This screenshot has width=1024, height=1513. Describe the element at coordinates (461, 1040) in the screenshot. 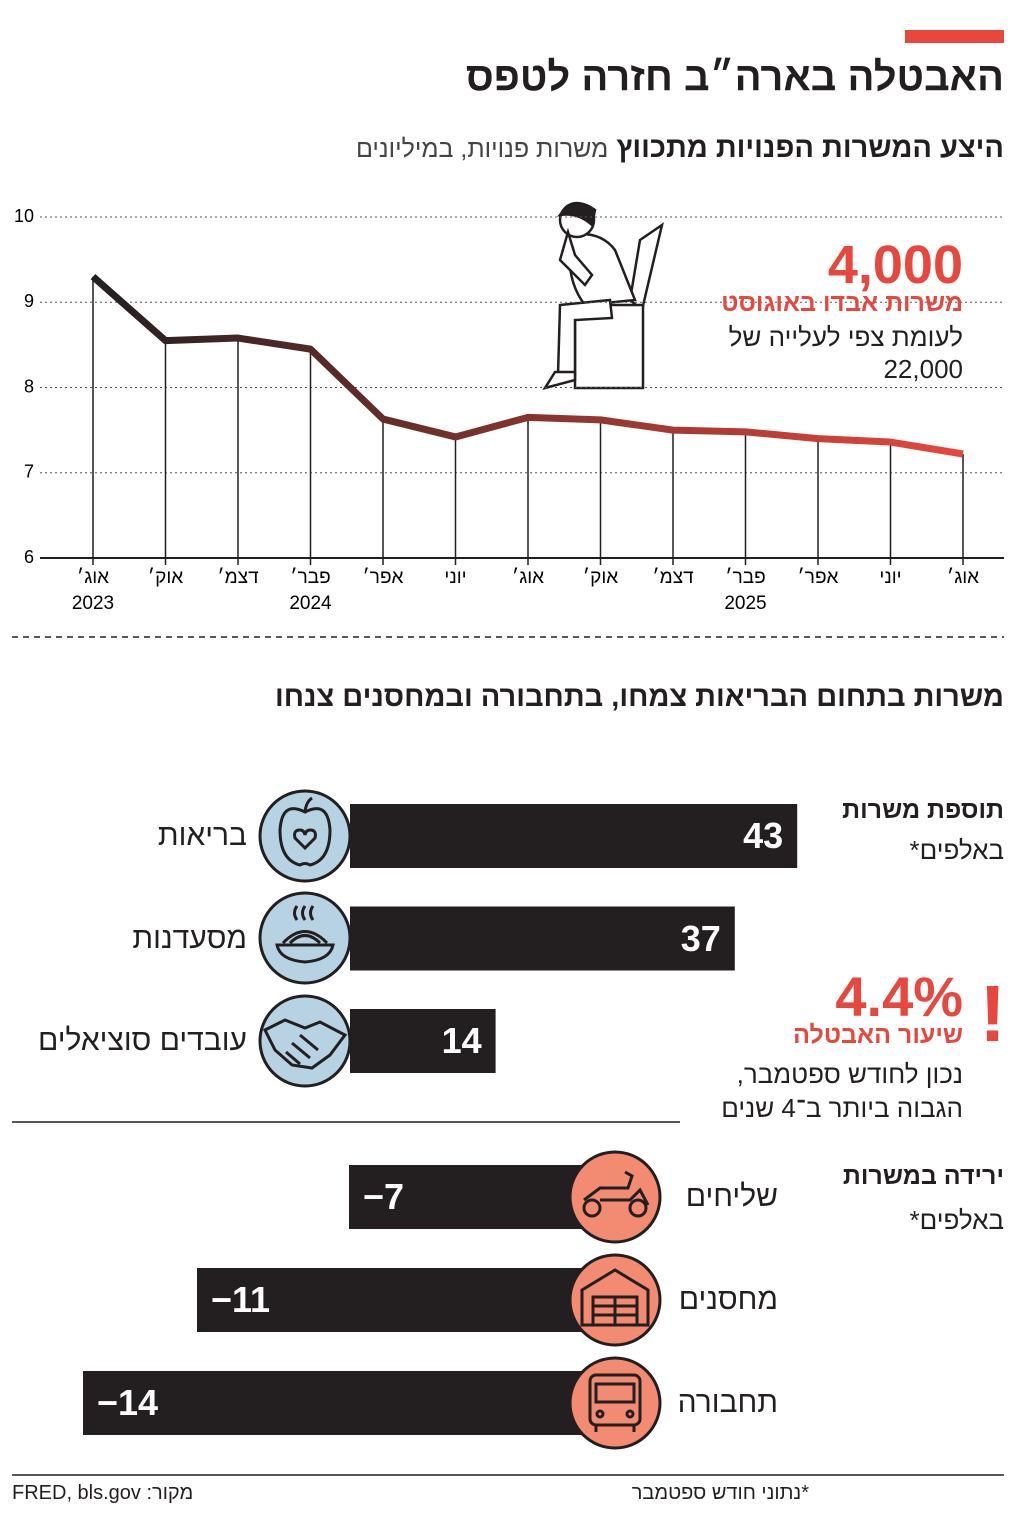

I see `value-label: 14` at that location.